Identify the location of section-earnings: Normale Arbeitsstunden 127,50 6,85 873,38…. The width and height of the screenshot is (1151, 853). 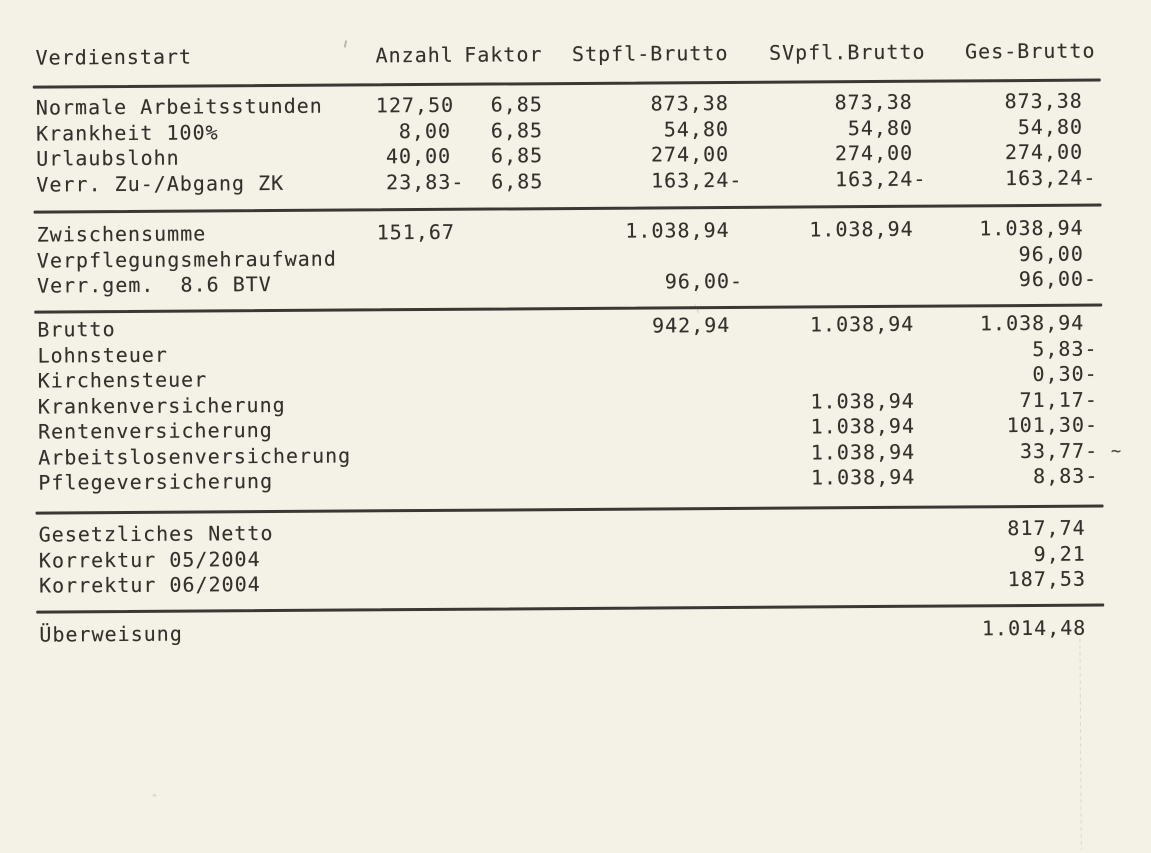
(566, 143).